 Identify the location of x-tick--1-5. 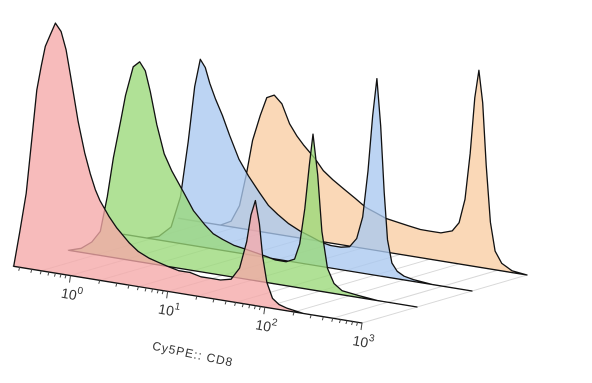
(40, 272).